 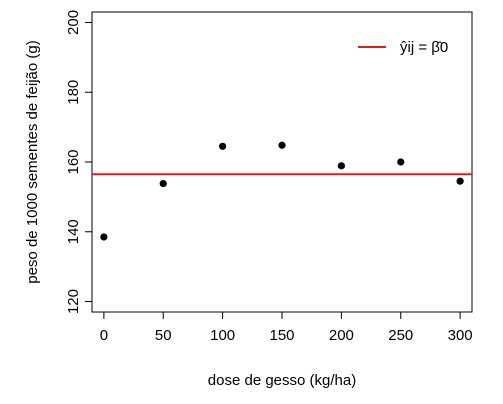 I want to click on x-axis: 0 50 100 150 200 250 300, so click(x=286, y=328).